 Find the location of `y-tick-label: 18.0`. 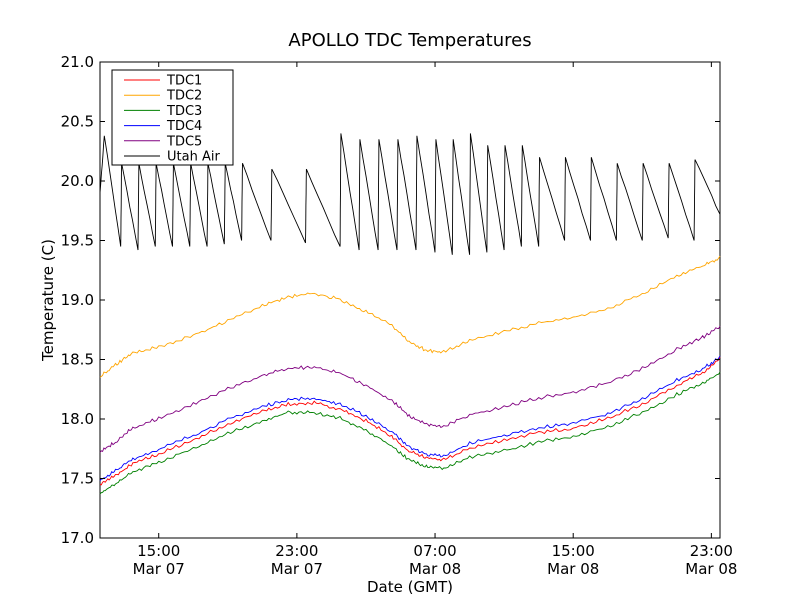

y-tick-label: 18.0 is located at coordinates (77, 419).